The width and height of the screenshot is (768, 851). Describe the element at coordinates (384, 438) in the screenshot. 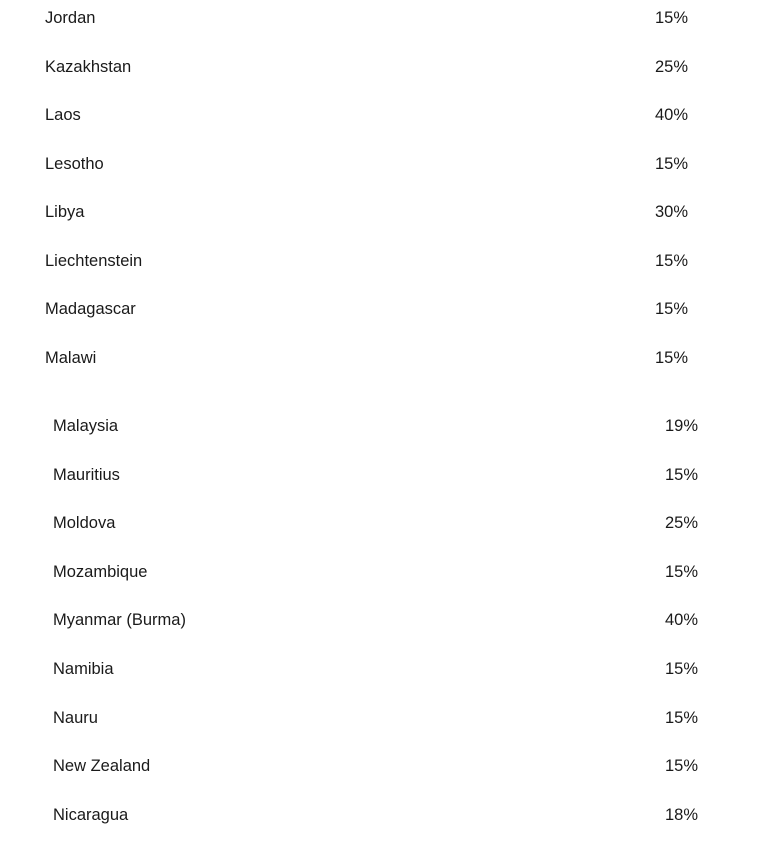

I see `table-row: Malaysia 19%` at that location.